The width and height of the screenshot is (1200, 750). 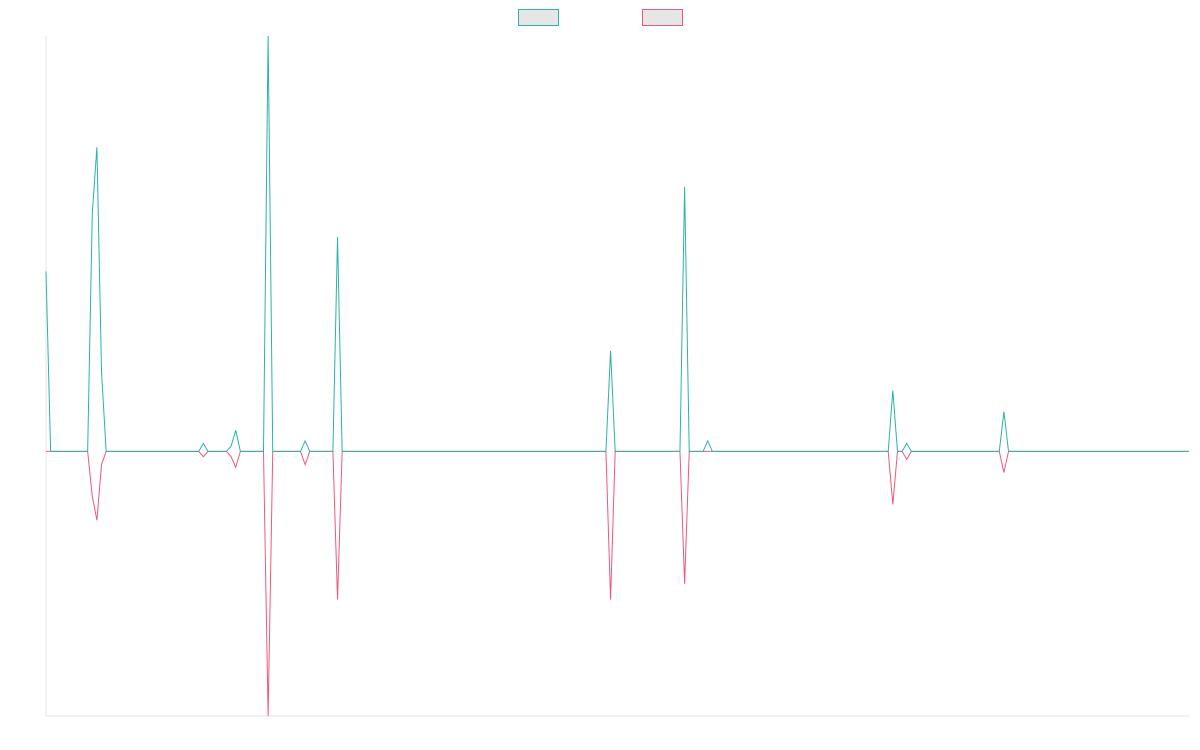 I want to click on legend, so click(x=600, y=17).